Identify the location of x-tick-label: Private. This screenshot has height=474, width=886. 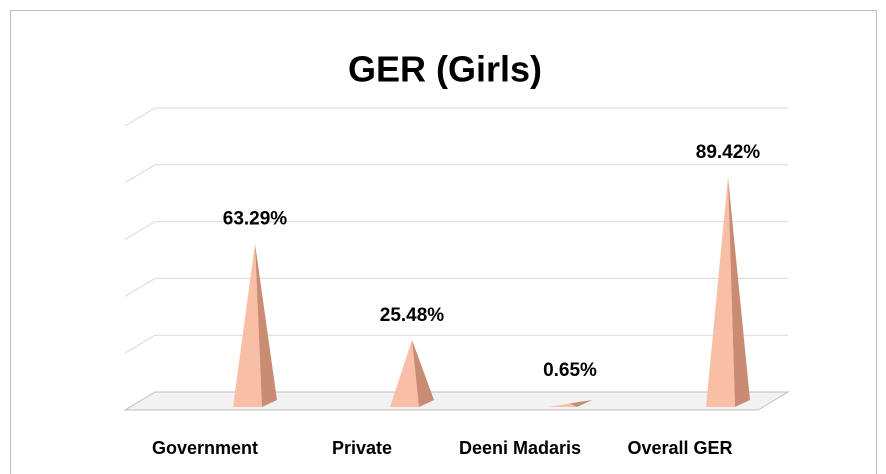
(362, 448).